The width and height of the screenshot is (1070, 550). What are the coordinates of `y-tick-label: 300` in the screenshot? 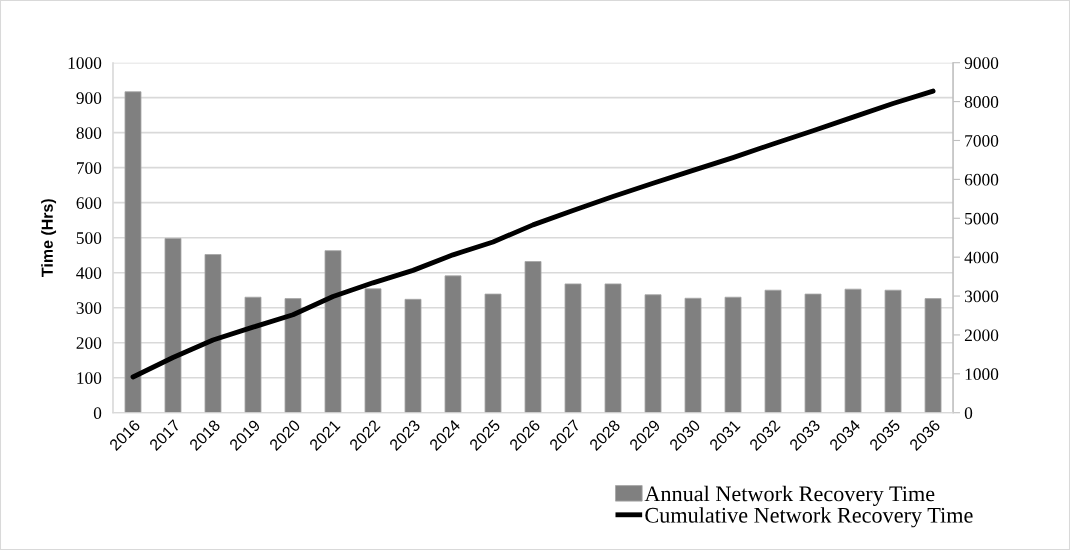 It's located at (89, 308).